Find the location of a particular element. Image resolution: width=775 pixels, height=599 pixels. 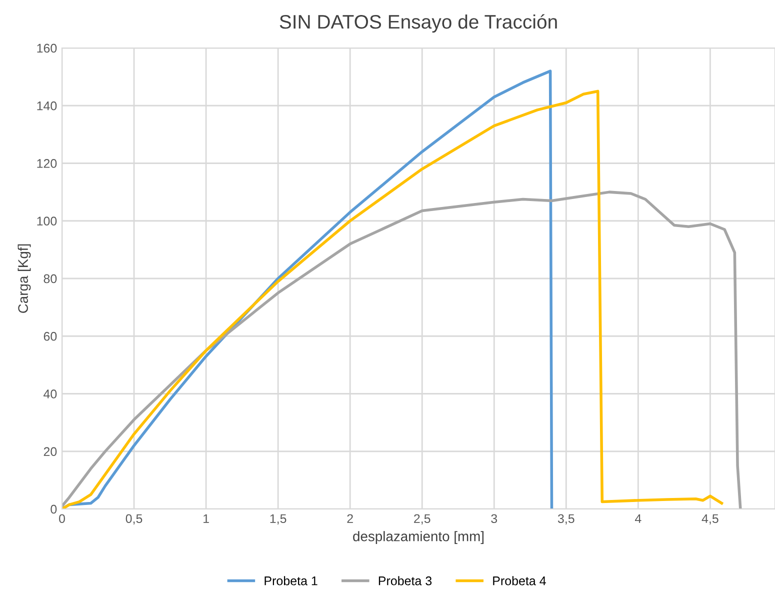

y-tick-label: 60 is located at coordinates (50, 336).